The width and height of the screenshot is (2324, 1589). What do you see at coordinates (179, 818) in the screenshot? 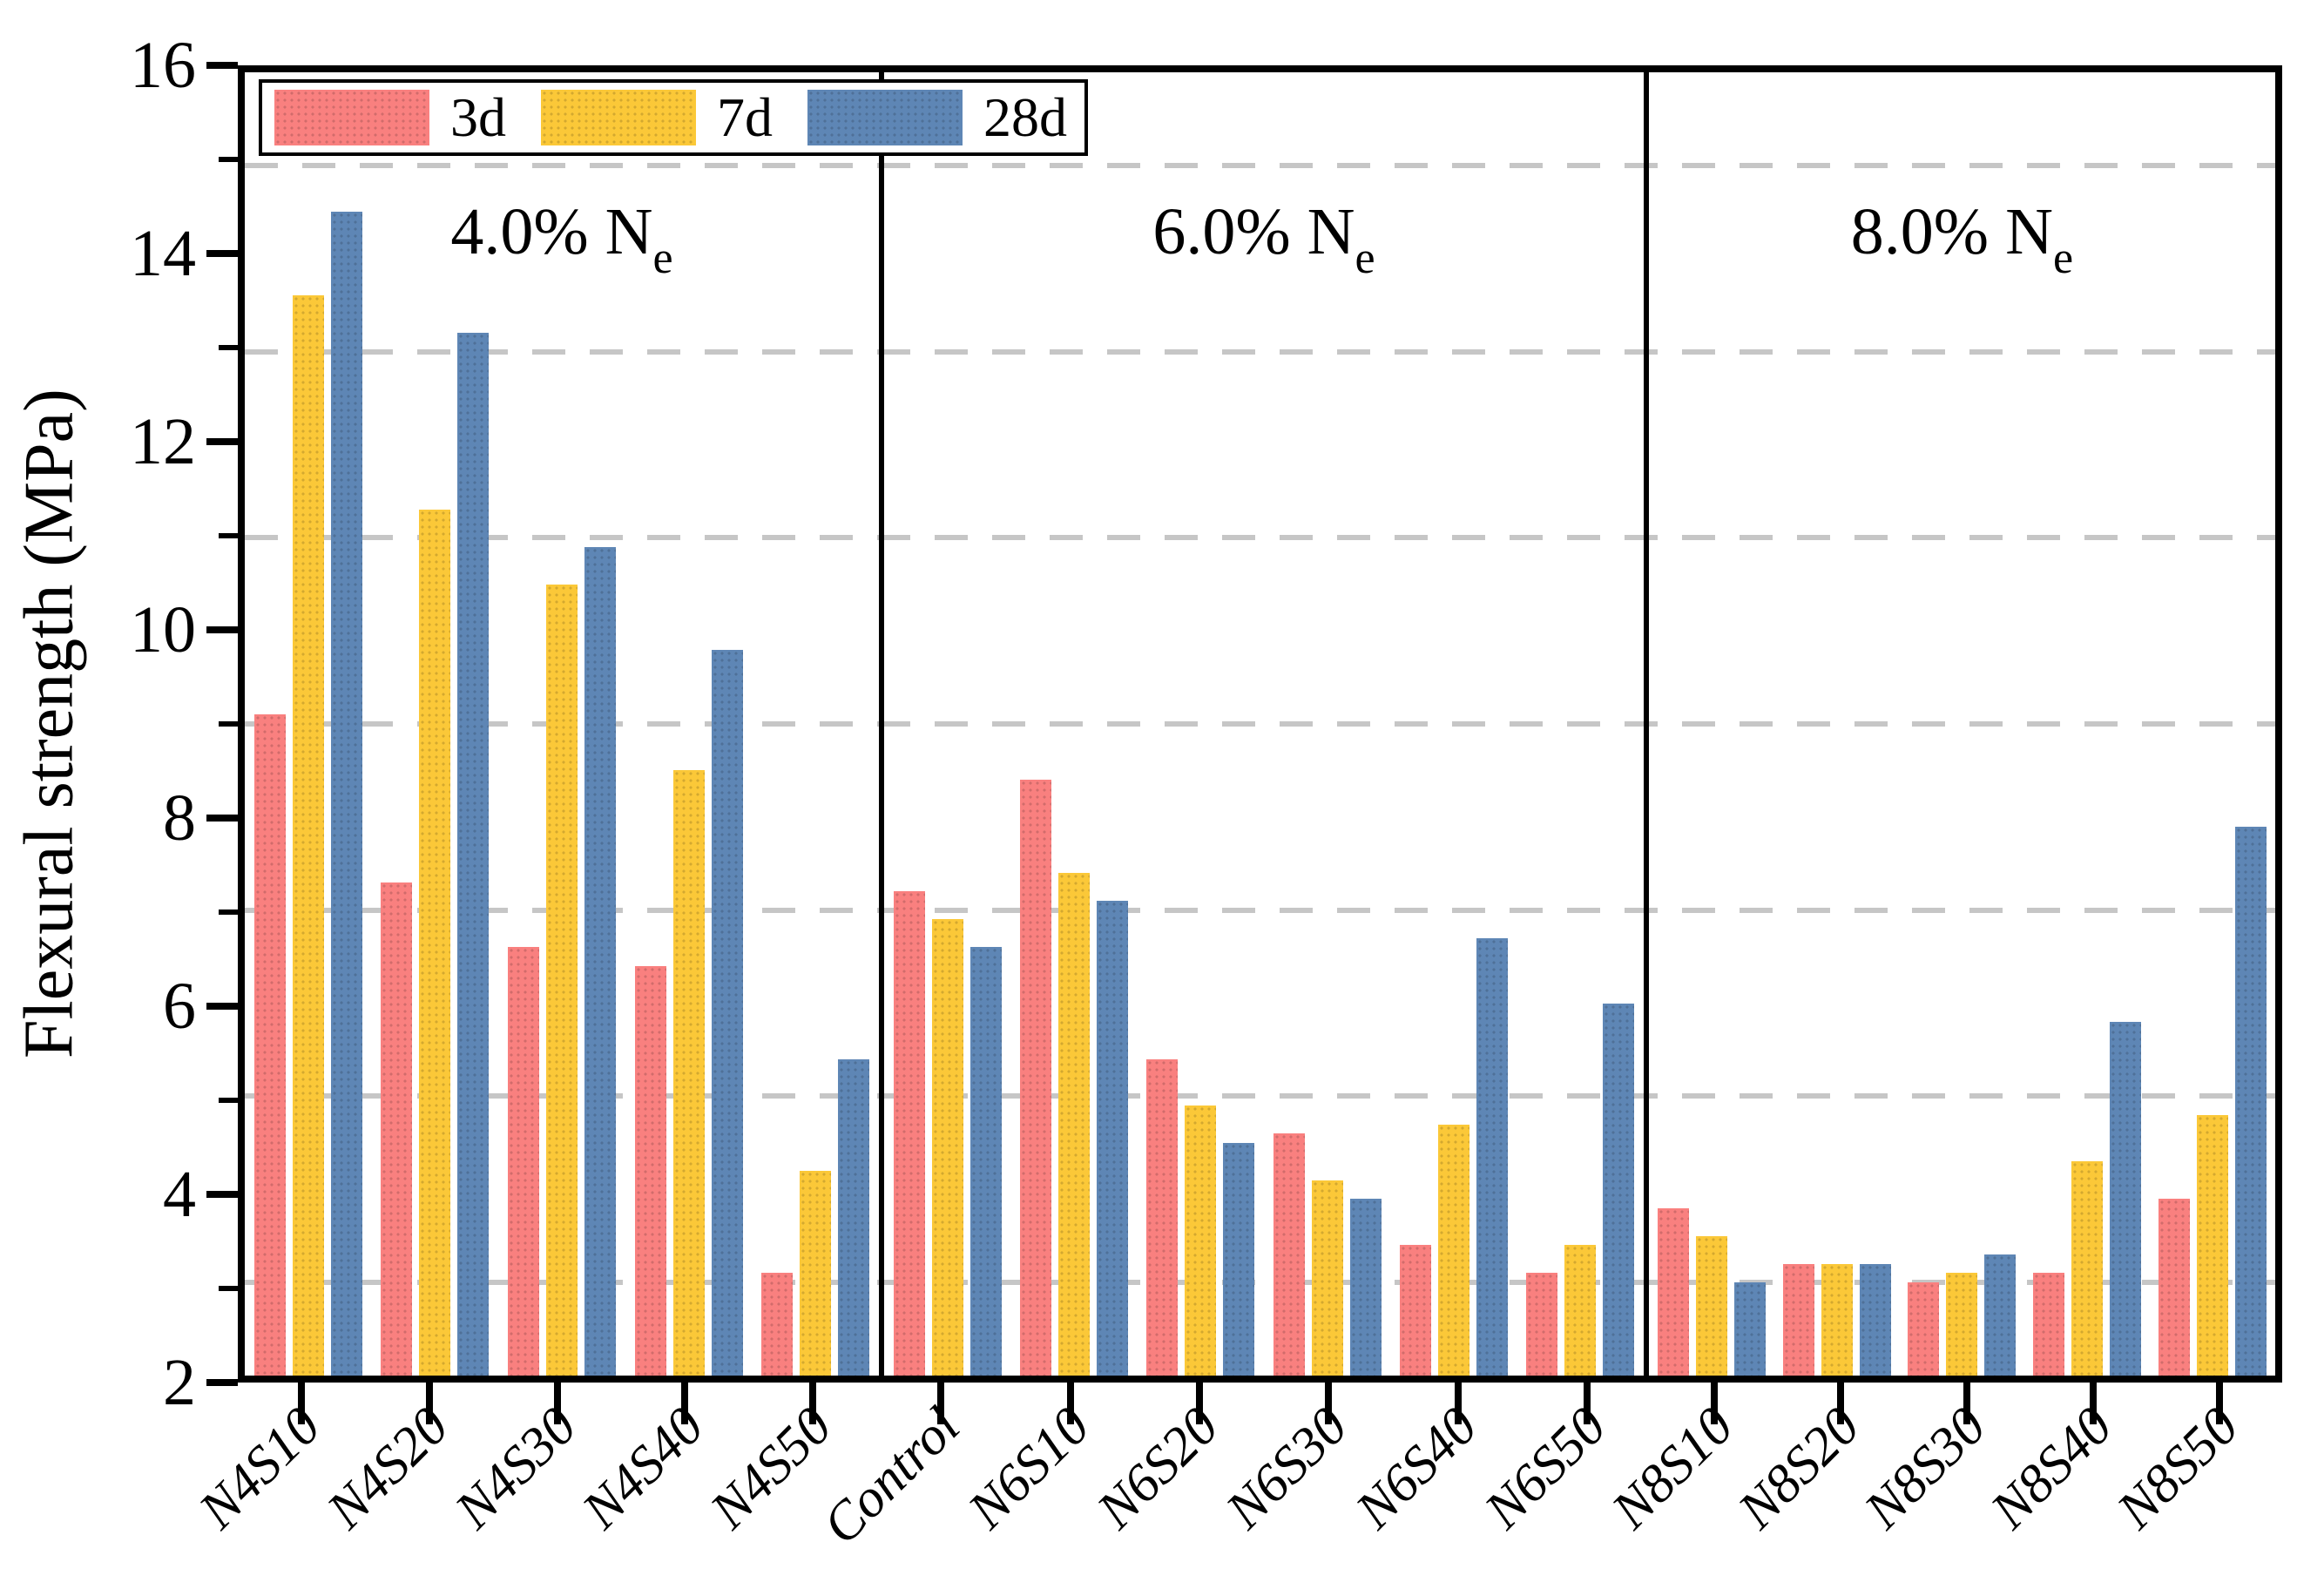
I see `y-tick-label-8: 8` at bounding box center [179, 818].